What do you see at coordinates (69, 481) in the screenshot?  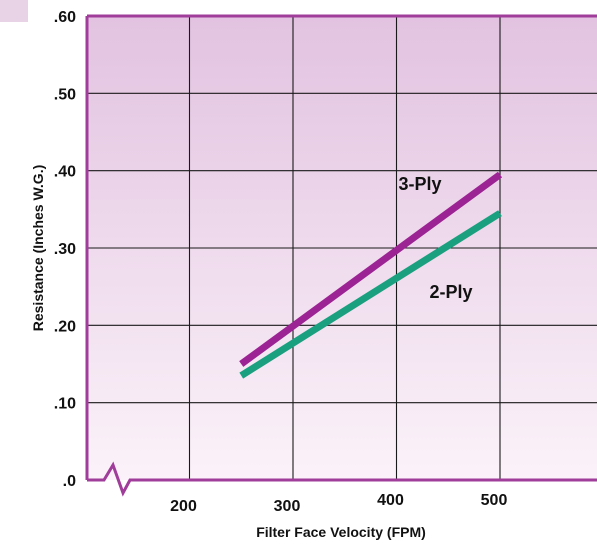 I see `y-tick-label: .0` at bounding box center [69, 481].